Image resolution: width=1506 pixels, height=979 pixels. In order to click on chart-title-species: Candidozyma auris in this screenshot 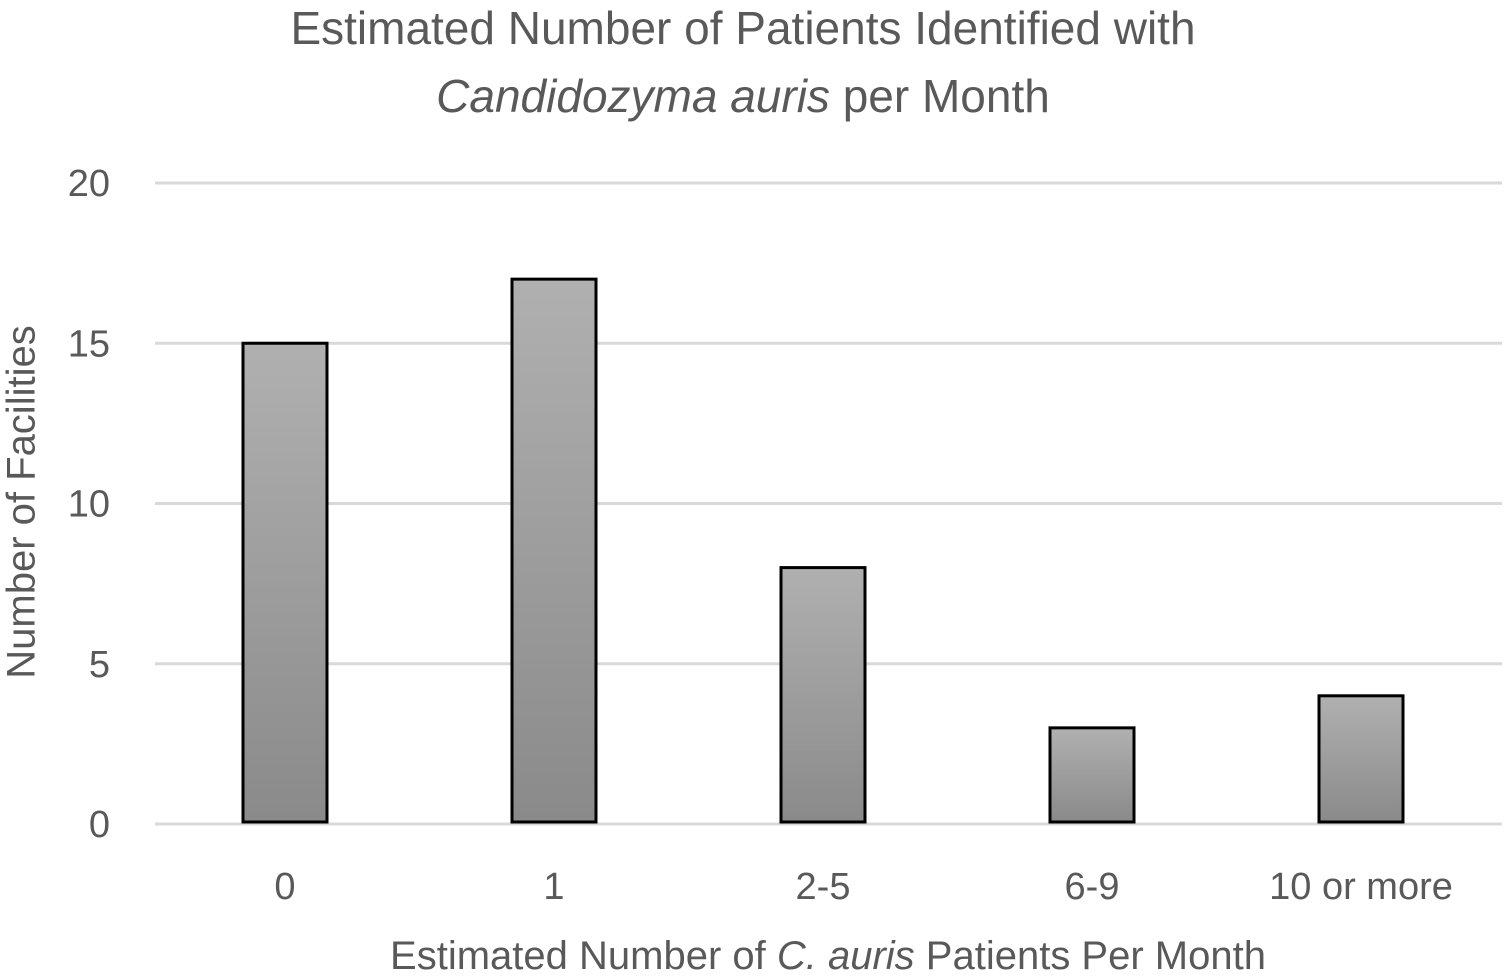, I will do `click(633, 96)`.